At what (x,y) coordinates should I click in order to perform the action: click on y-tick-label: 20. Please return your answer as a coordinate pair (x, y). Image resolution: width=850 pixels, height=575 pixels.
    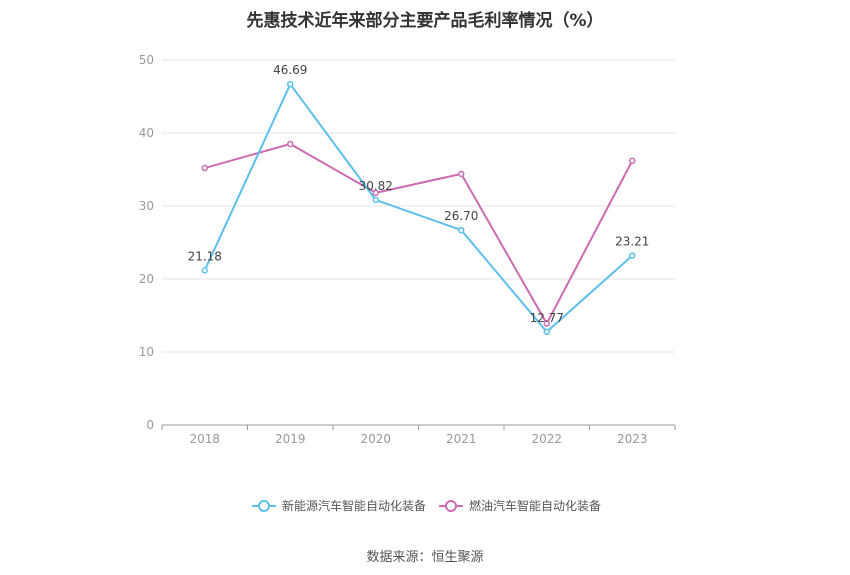
    Looking at the image, I should click on (146, 279).